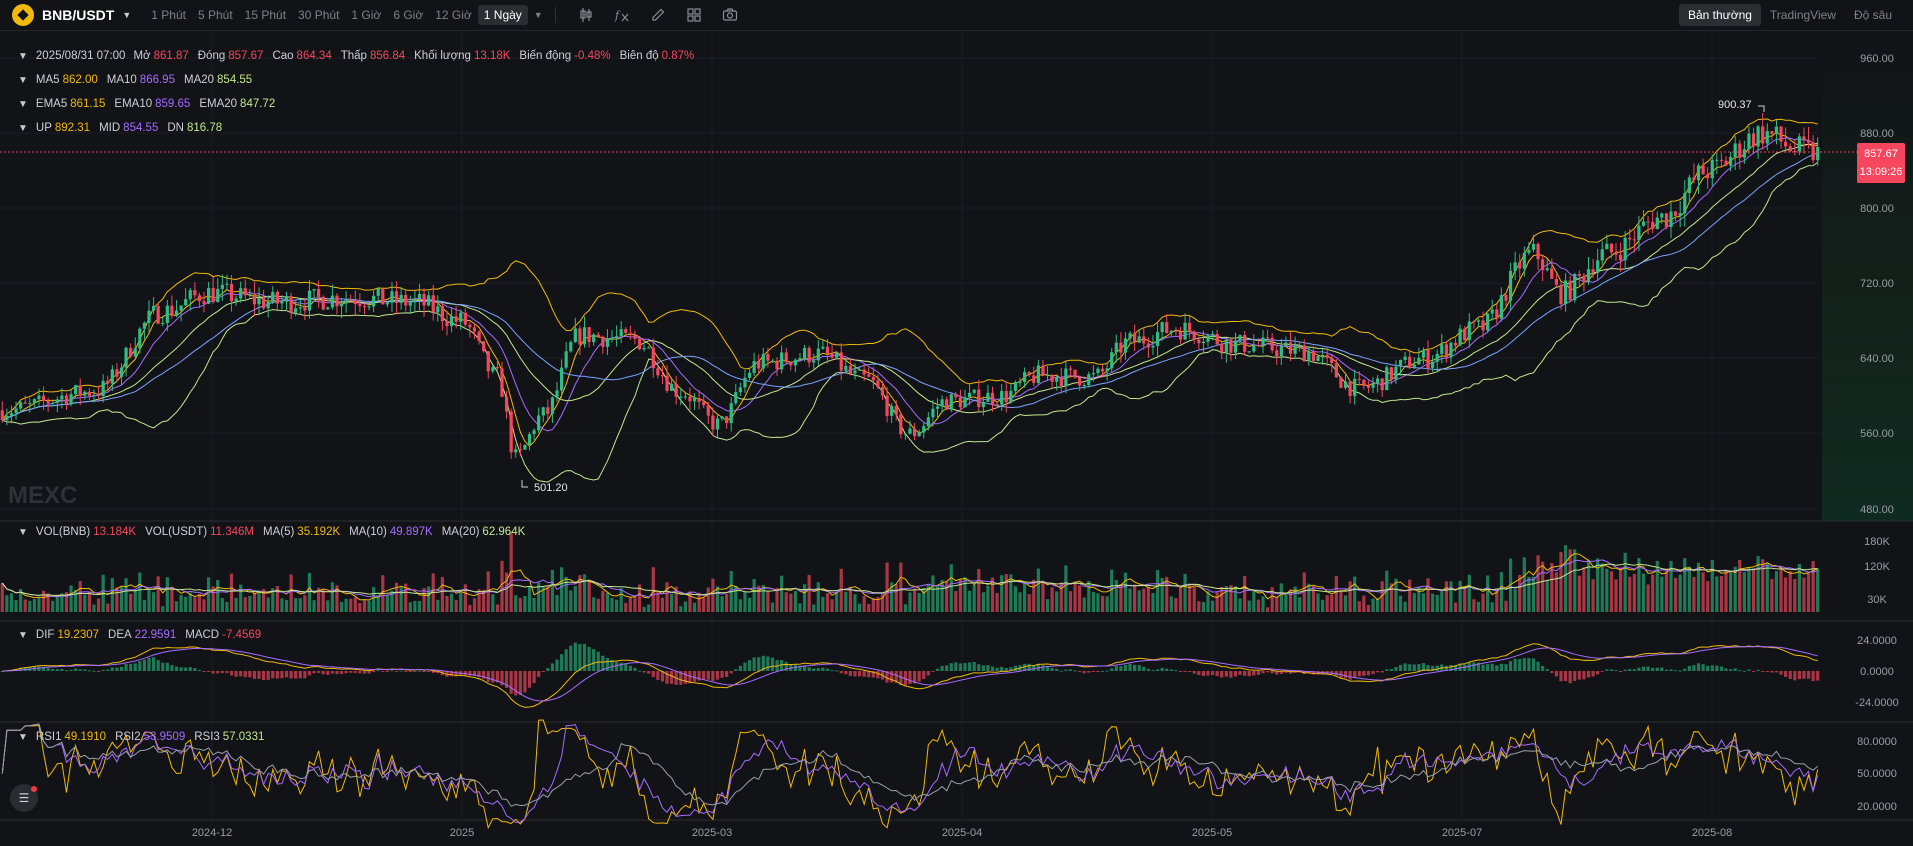 The height and width of the screenshot is (846, 1913). Describe the element at coordinates (658, 15) in the screenshot. I see `draw-pencil-icon` at that location.